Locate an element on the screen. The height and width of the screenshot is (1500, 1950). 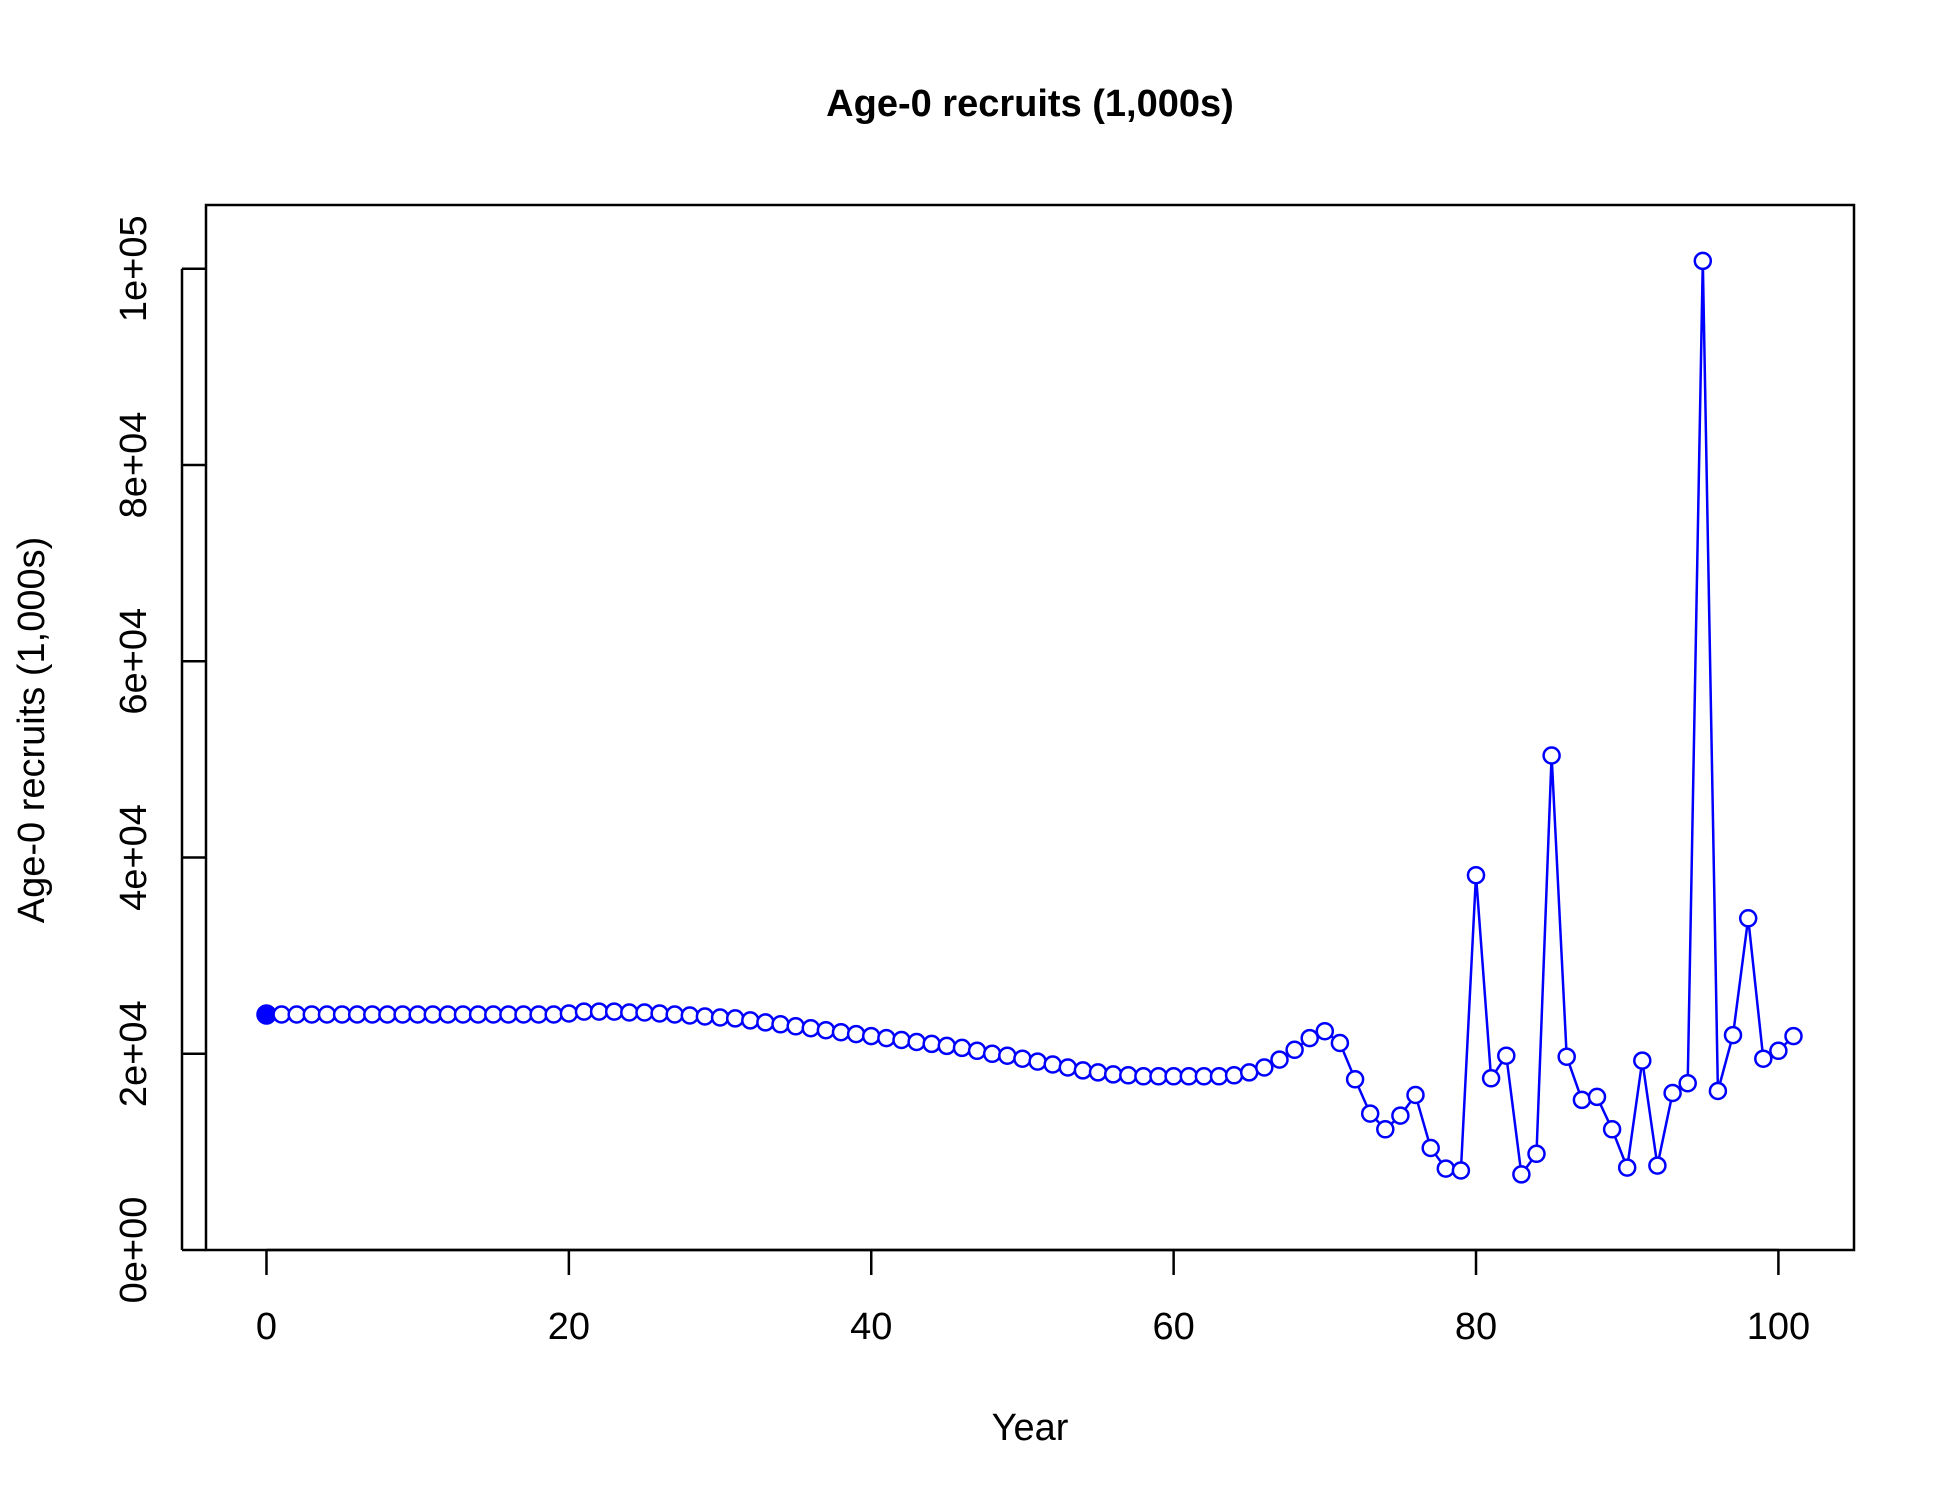
y-axis: 0e+00 2e+04 4e+04 6e+04 8e+04 1e+05 is located at coordinates (159, 759).